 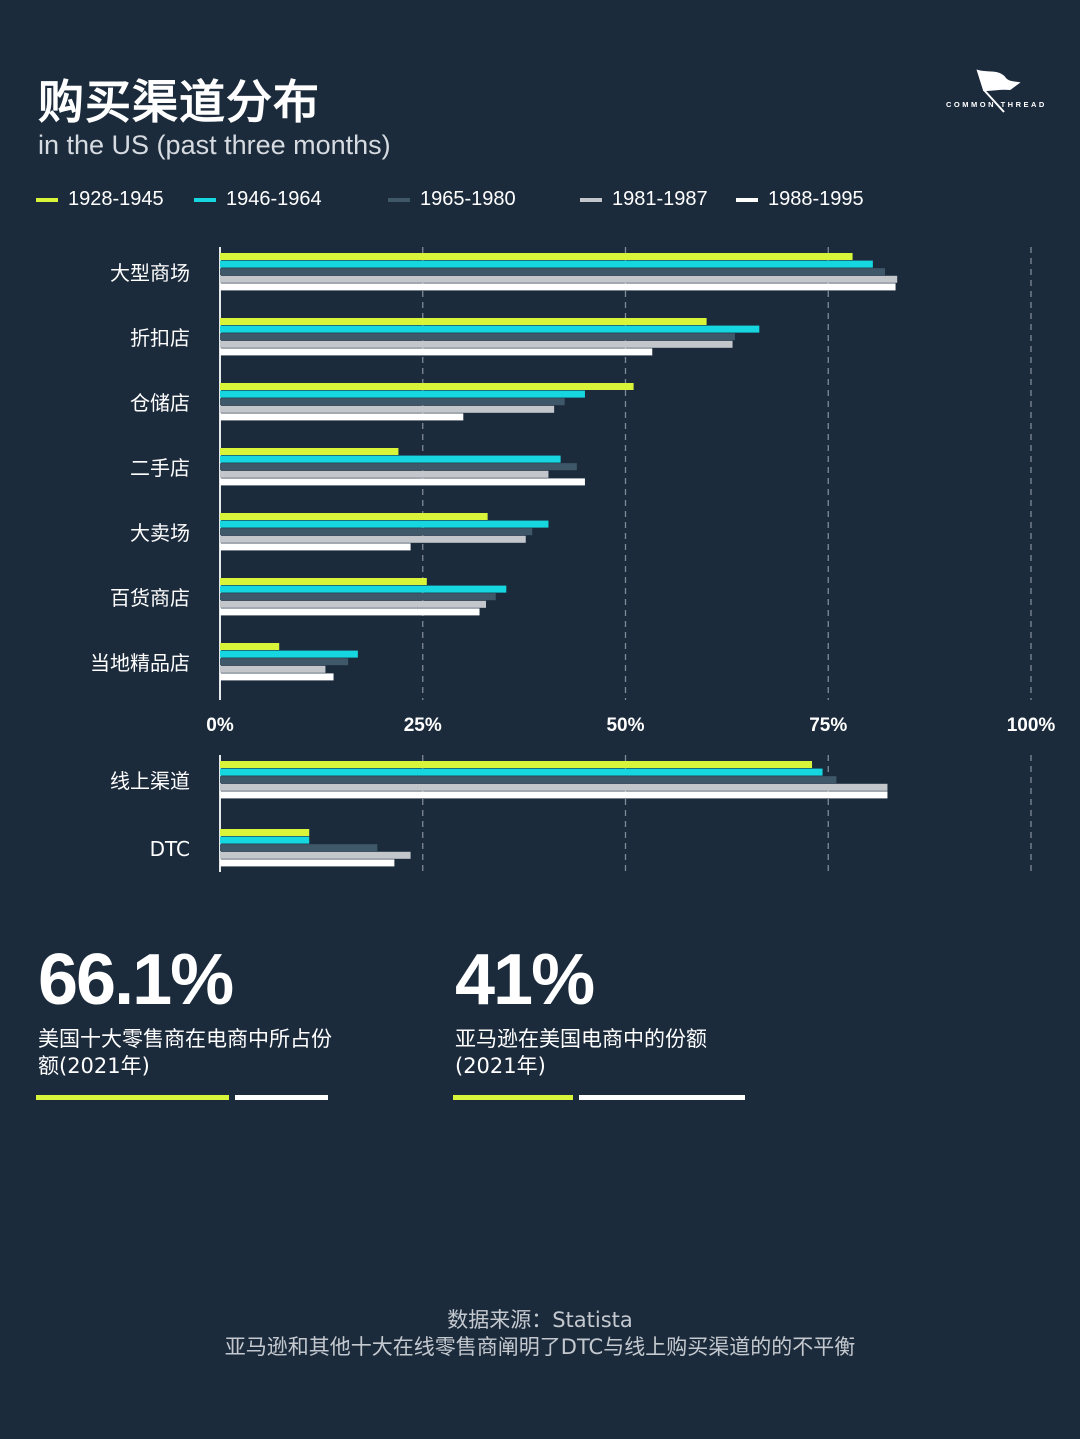 I want to click on stat-value: 41%, so click(x=525, y=980).